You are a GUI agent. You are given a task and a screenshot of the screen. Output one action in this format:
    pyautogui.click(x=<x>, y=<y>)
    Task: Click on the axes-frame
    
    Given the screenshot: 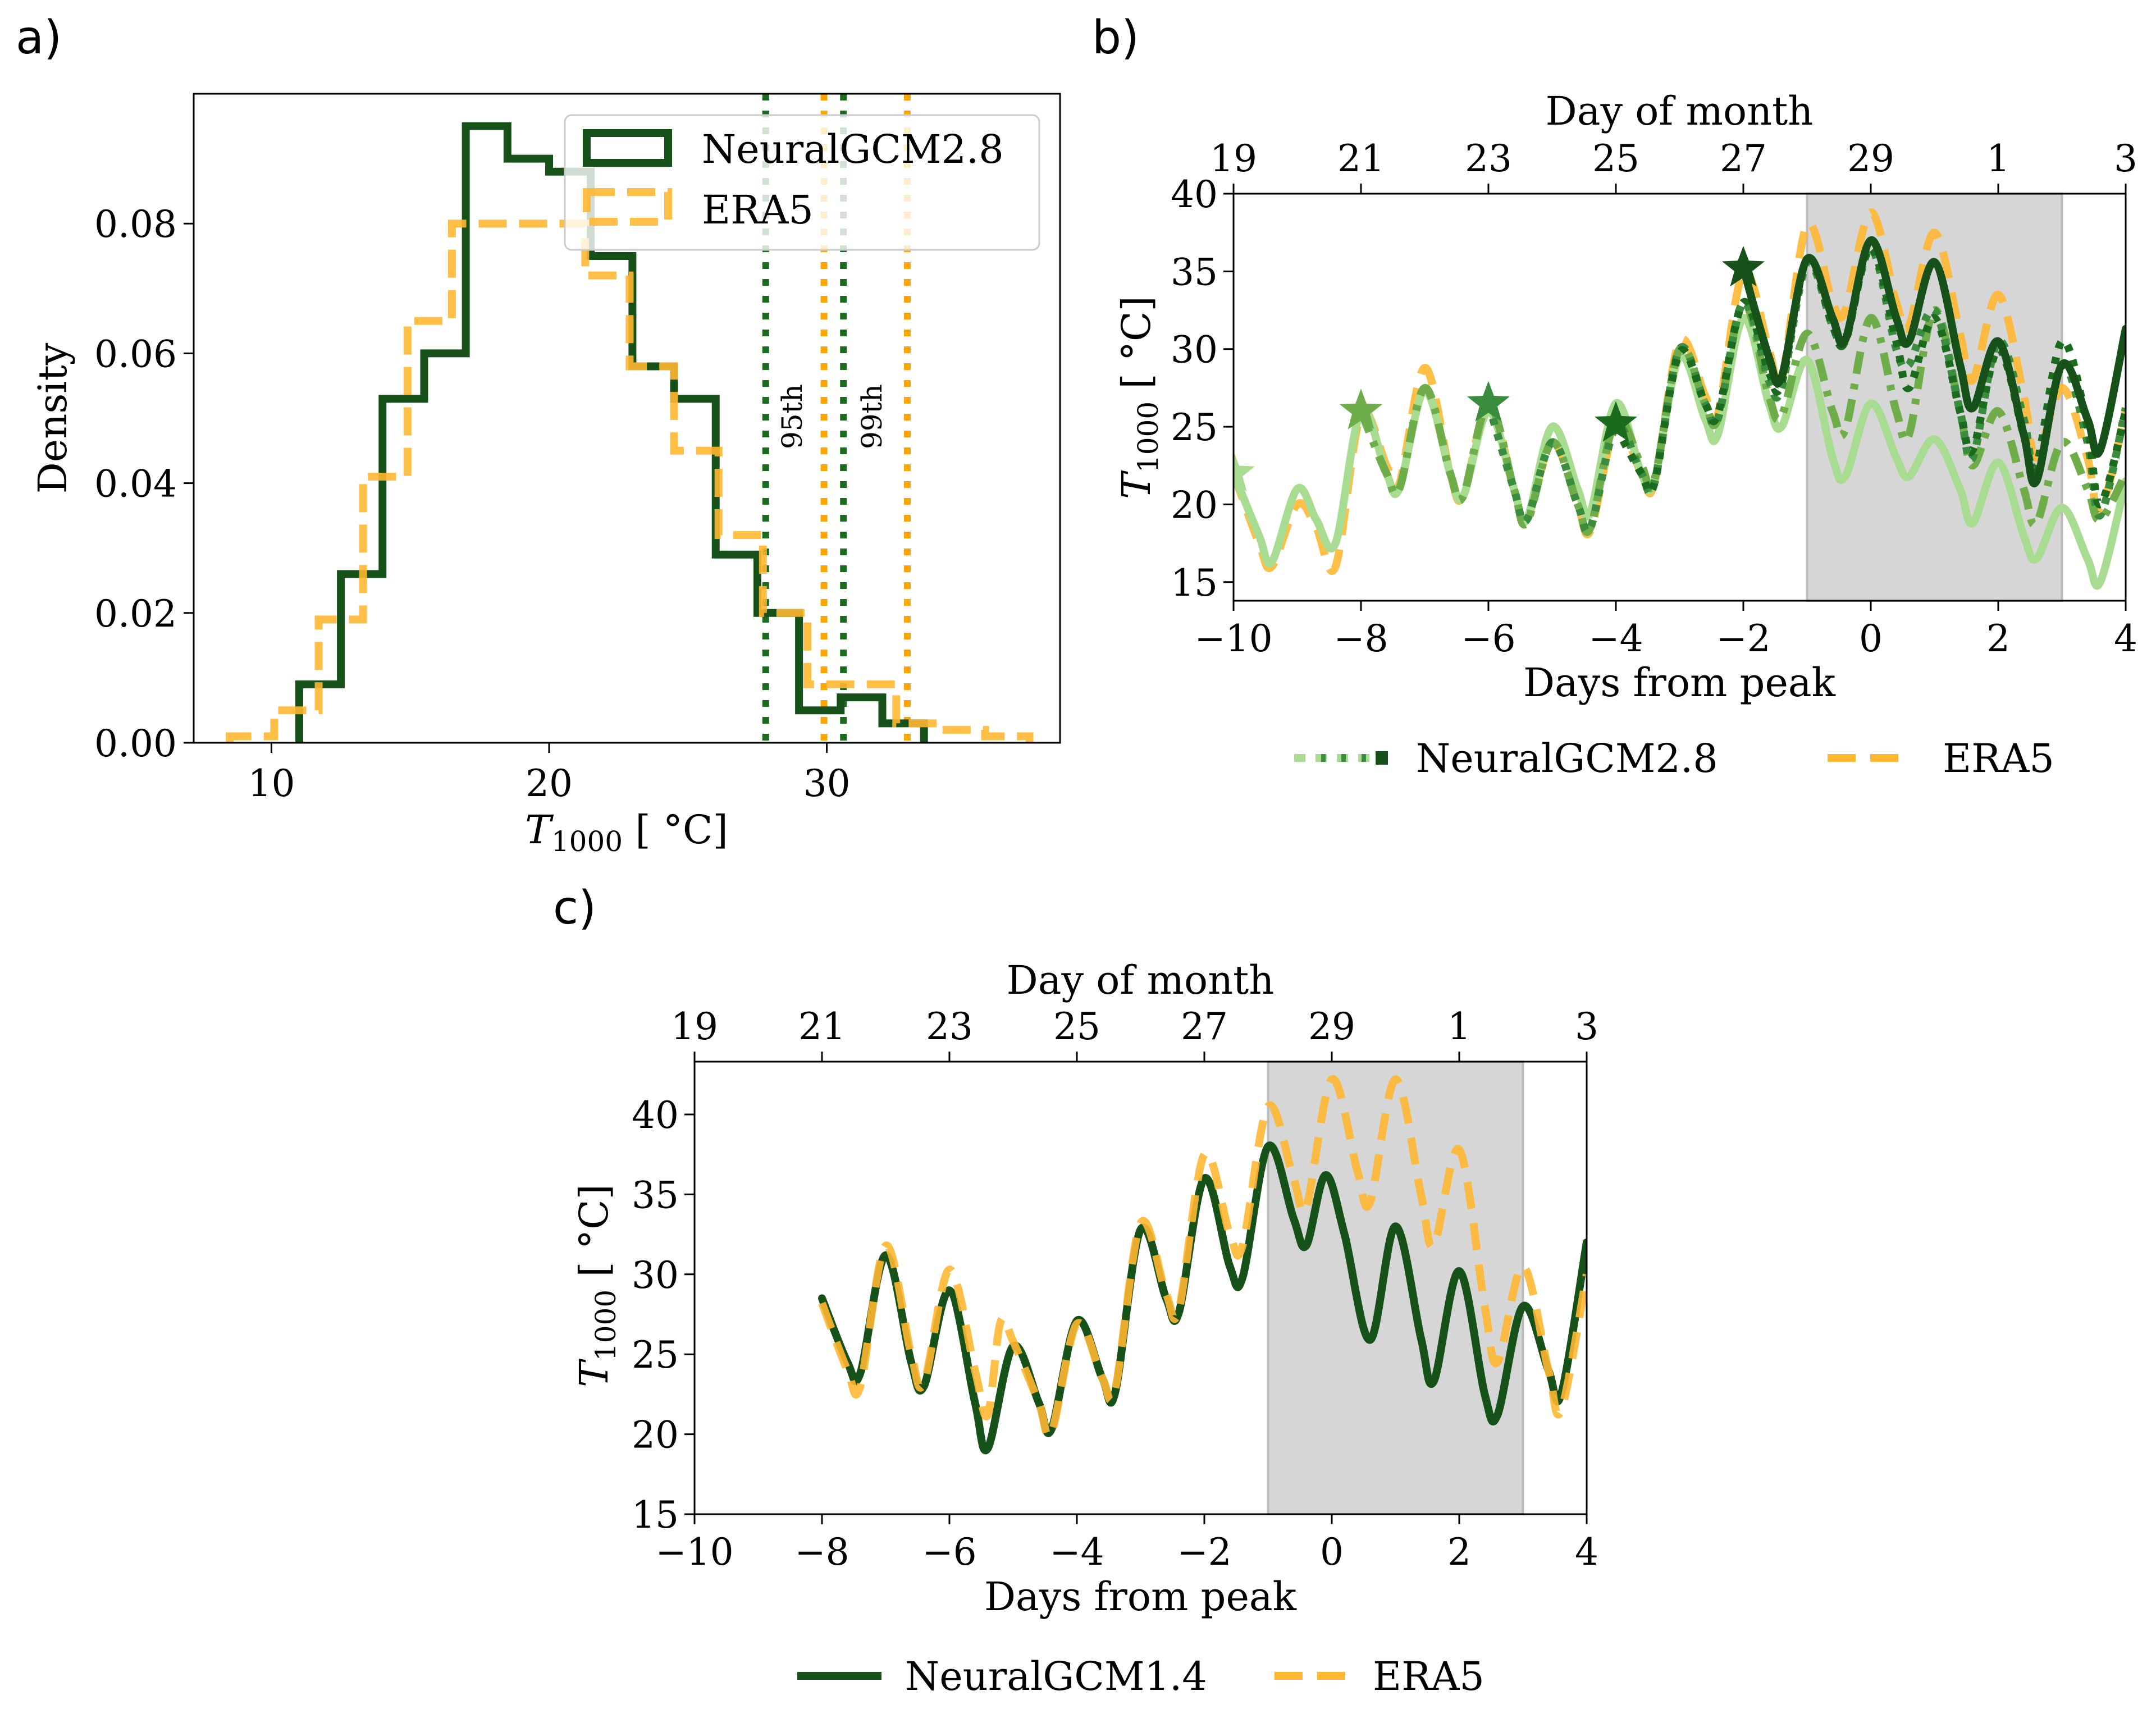 What is the action you would take?
    pyautogui.click(x=1140, y=1288)
    